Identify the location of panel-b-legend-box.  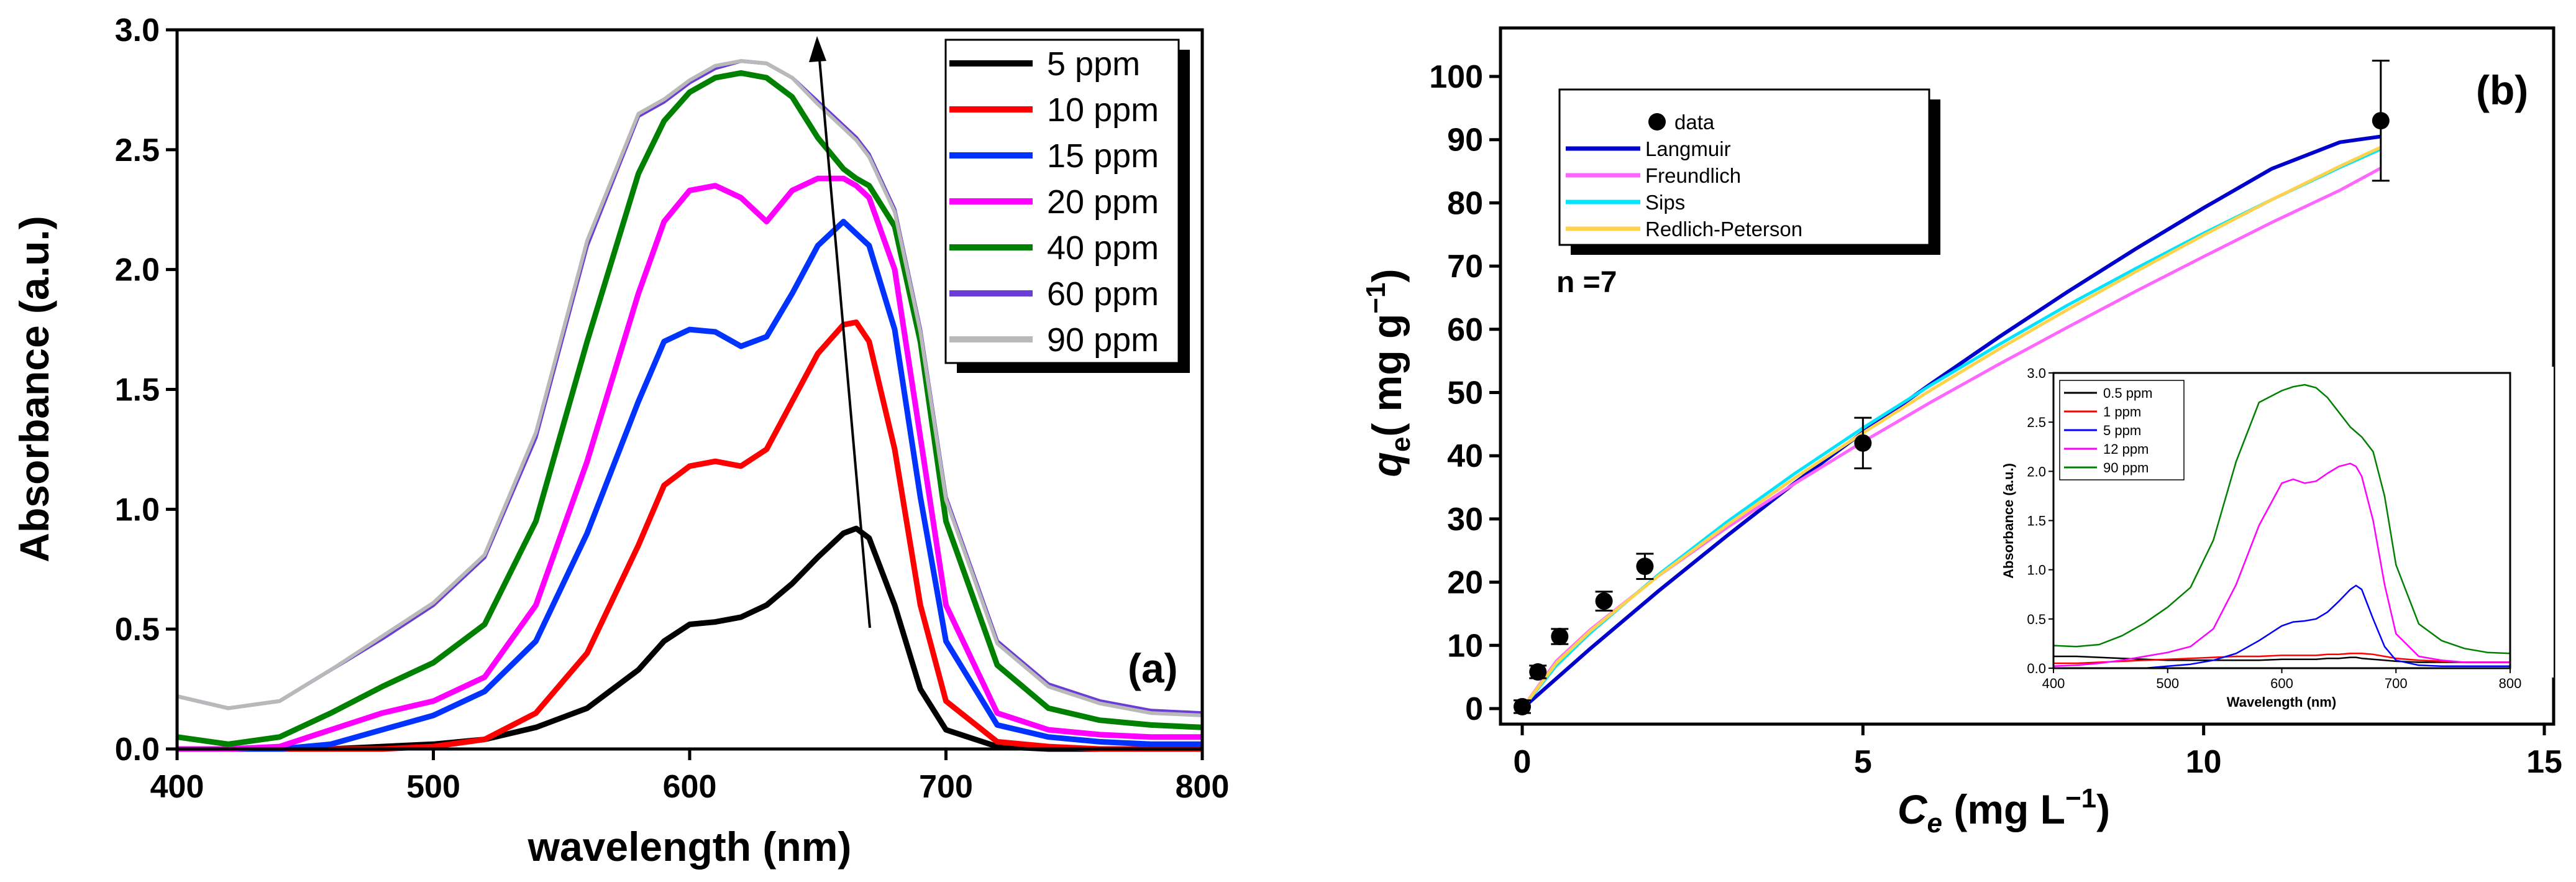
(1744, 167).